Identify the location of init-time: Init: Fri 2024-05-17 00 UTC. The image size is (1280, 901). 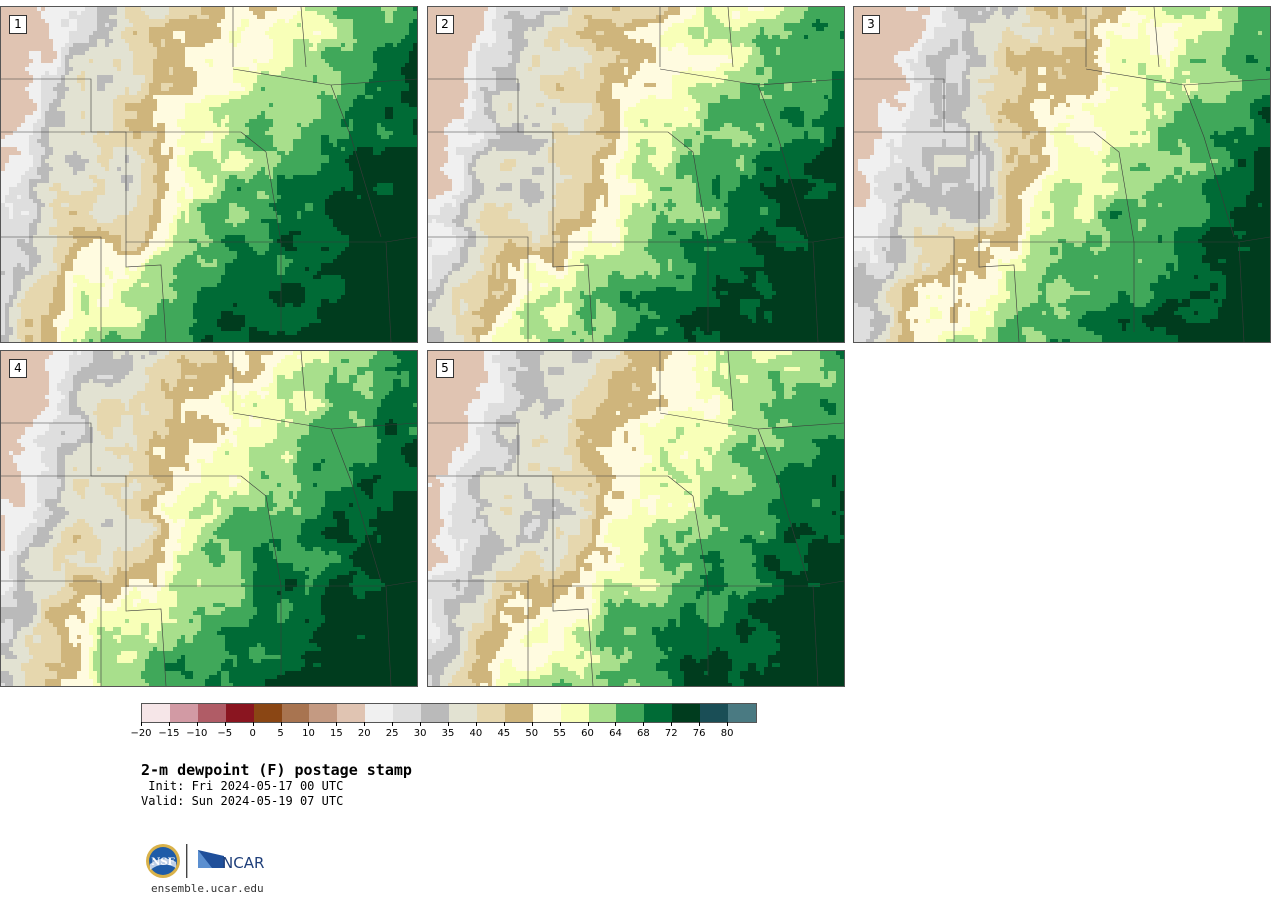
(242, 786).